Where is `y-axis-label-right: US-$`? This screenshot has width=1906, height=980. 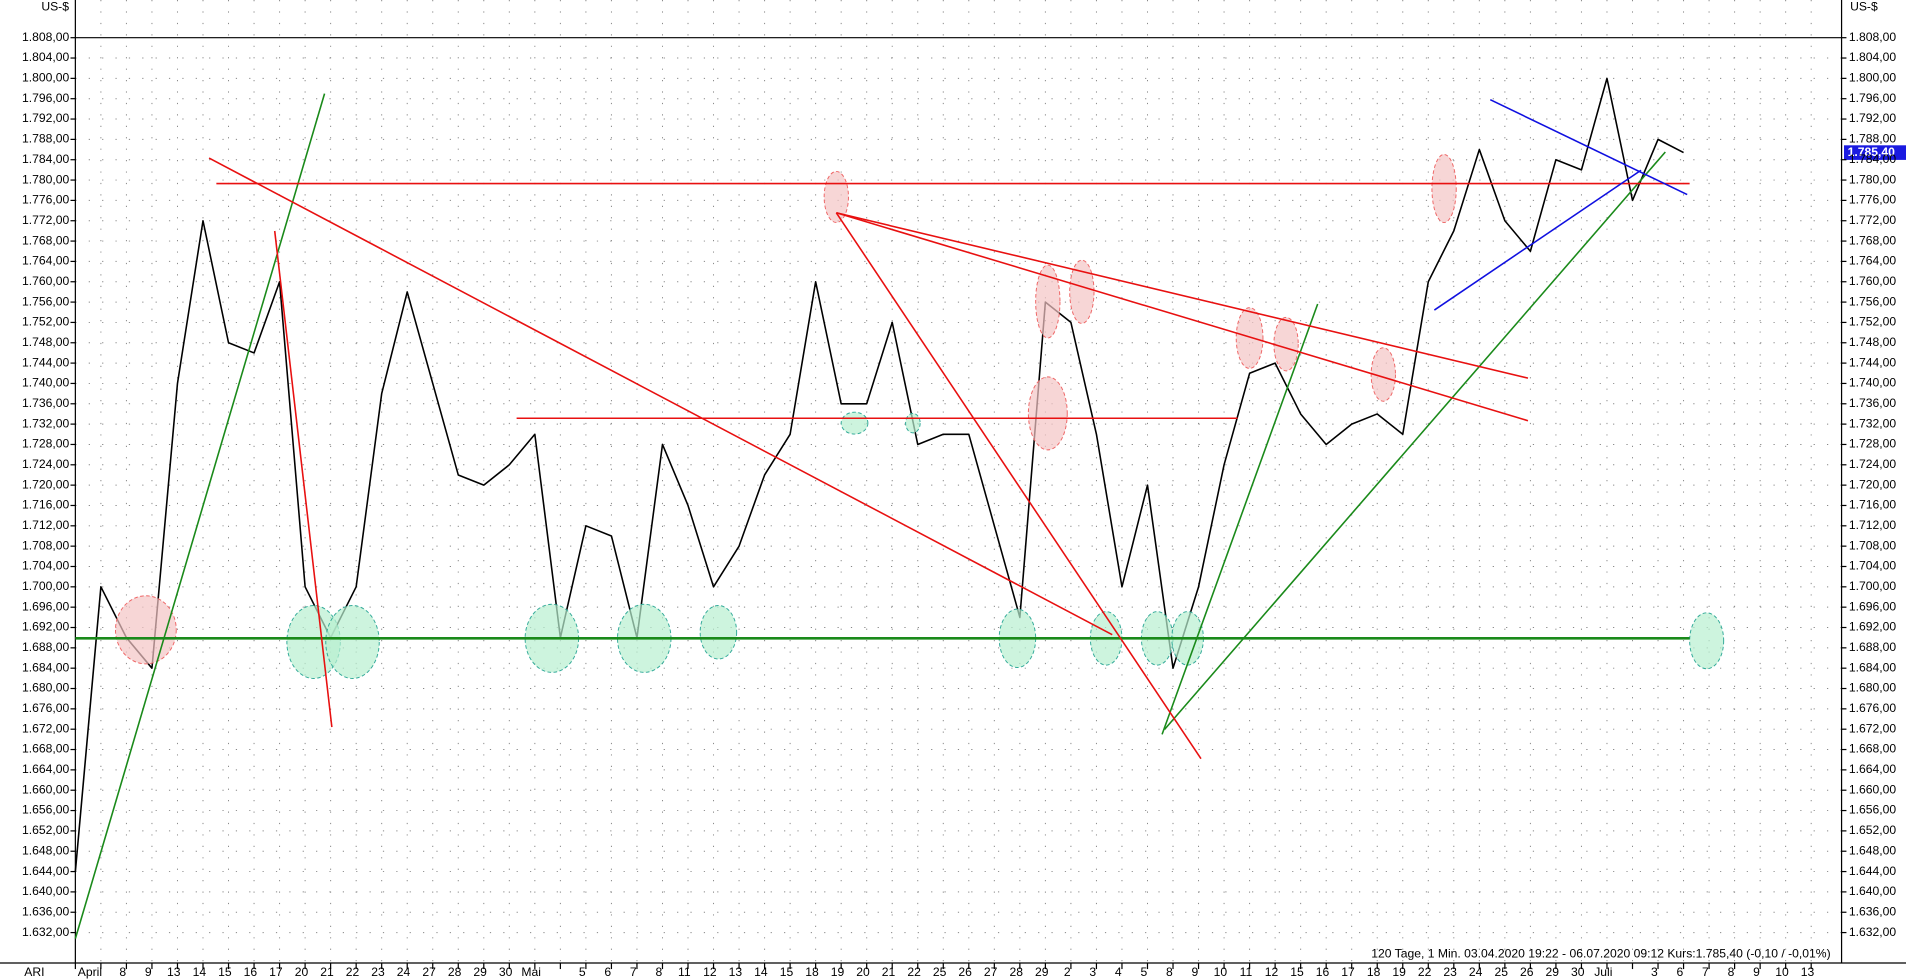
y-axis-label-right: US-$ is located at coordinates (1864, 6).